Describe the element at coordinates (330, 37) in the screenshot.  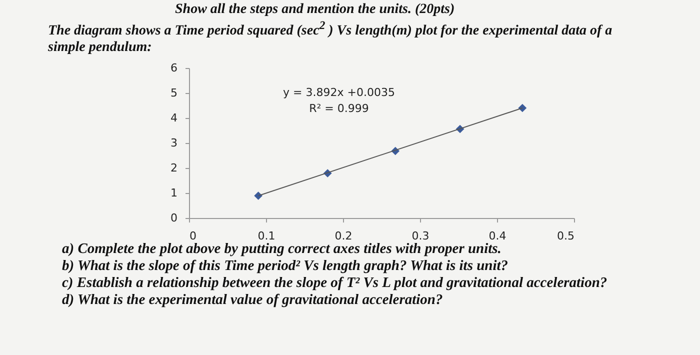
I see `chart-title: The diagram shows a Time period squared (sec$^{2}$ ) Vs length(m) plot for the experimental data of a simple pendulum:` at that location.